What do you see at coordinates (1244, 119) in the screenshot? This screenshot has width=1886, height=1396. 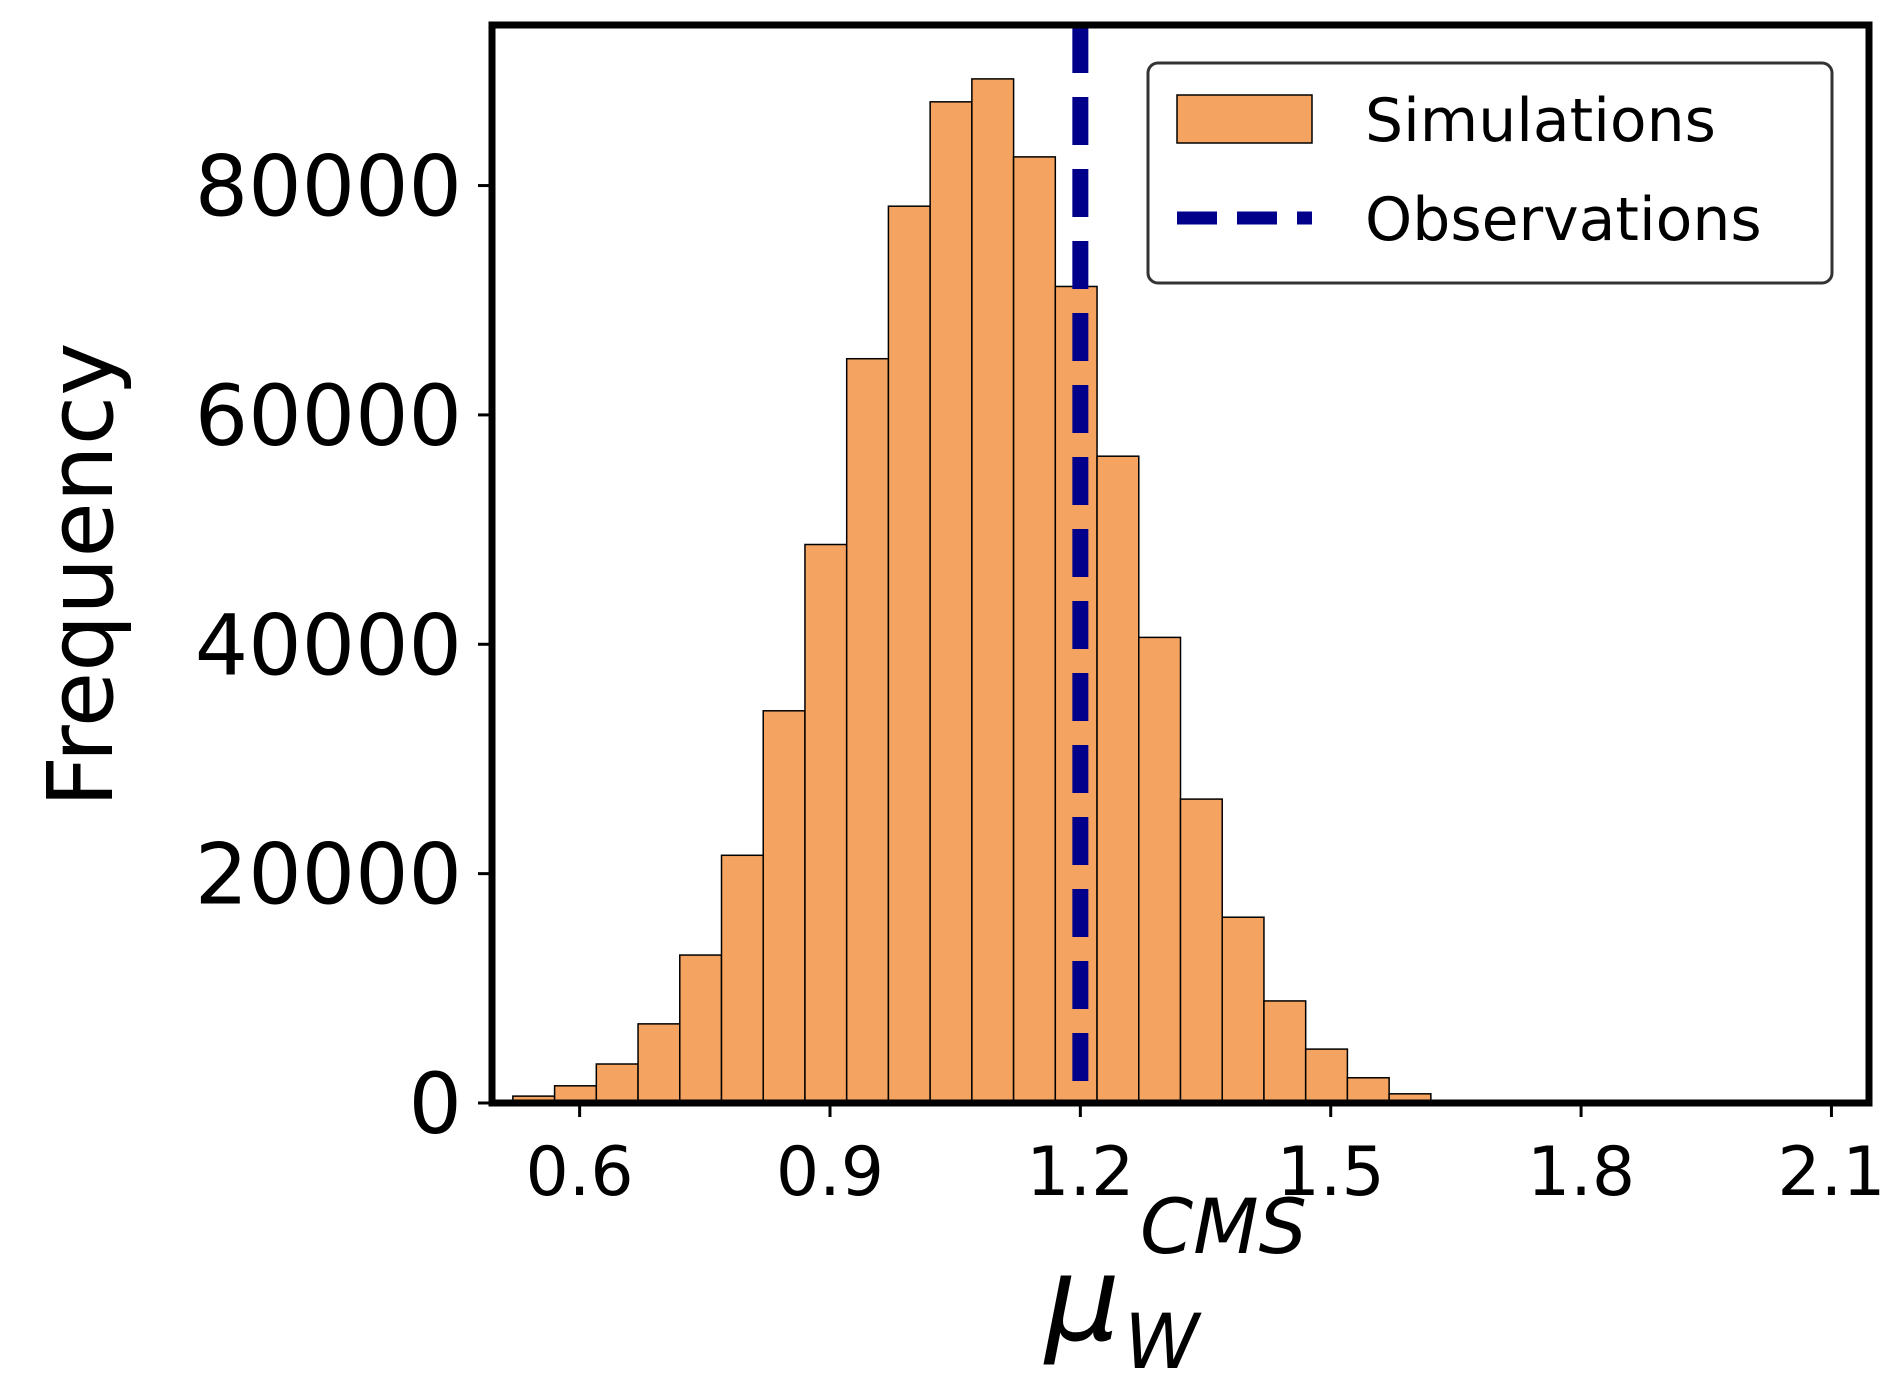 I see `legend-swatch-simulations` at bounding box center [1244, 119].